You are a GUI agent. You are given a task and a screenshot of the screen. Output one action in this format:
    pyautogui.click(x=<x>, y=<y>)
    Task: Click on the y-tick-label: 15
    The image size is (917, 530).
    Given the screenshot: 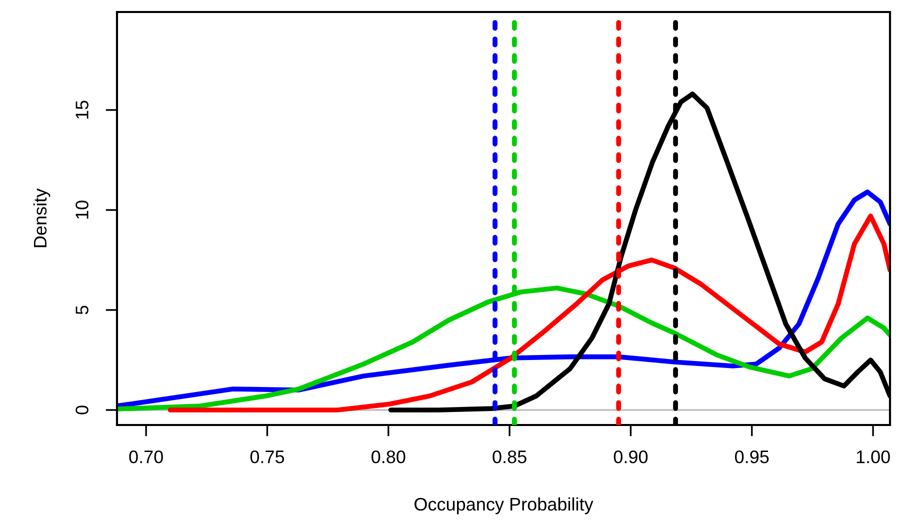 What is the action you would take?
    pyautogui.click(x=82, y=109)
    